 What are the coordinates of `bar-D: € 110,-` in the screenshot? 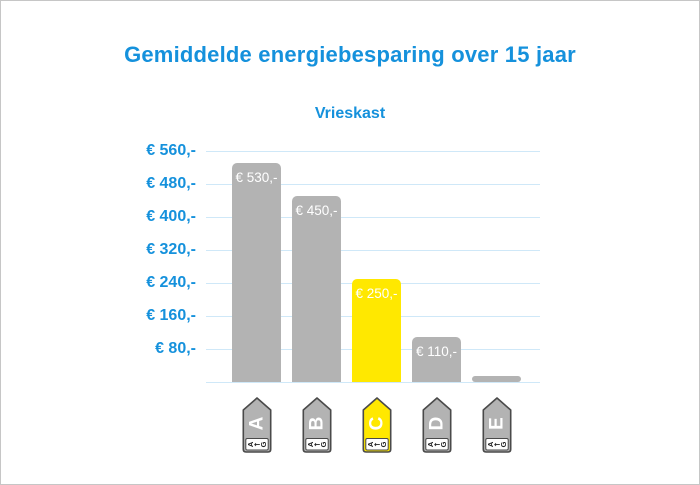 It's located at (436, 359).